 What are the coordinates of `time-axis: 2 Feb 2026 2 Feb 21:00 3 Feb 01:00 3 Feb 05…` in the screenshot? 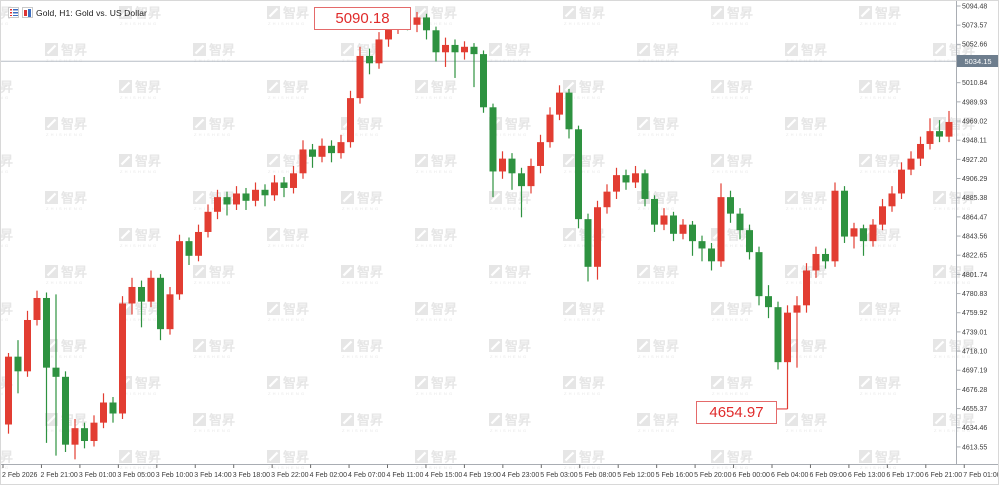 It's located at (500, 472).